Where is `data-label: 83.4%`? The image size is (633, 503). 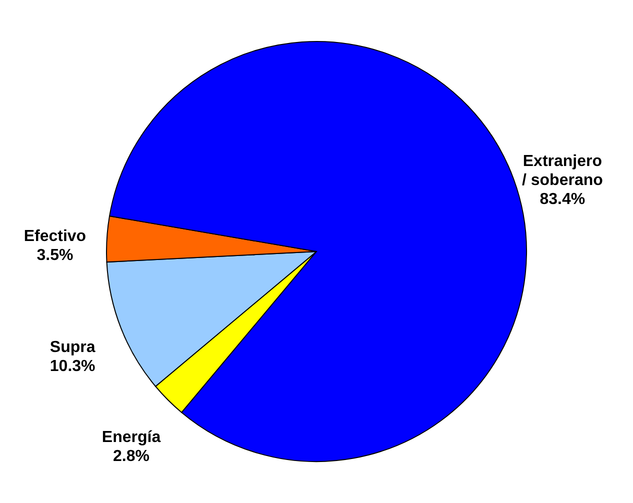
data-label: 83.4% is located at coordinates (563, 199).